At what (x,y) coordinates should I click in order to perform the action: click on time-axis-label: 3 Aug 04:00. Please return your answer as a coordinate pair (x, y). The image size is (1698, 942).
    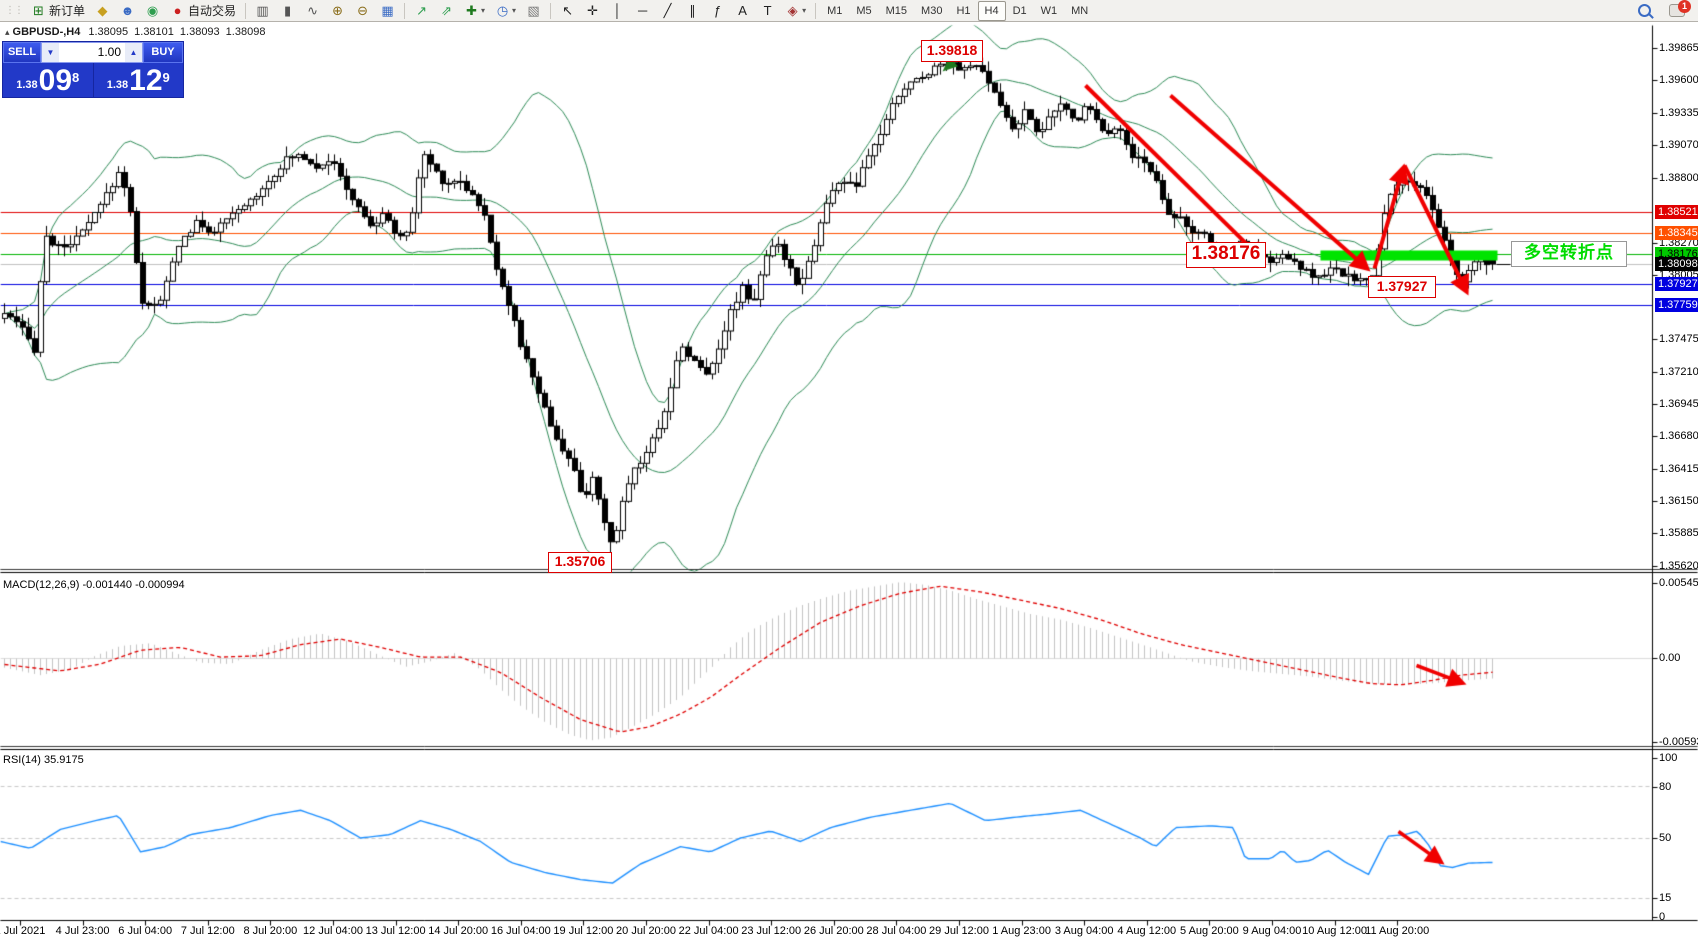
    Looking at the image, I should click on (1084, 931).